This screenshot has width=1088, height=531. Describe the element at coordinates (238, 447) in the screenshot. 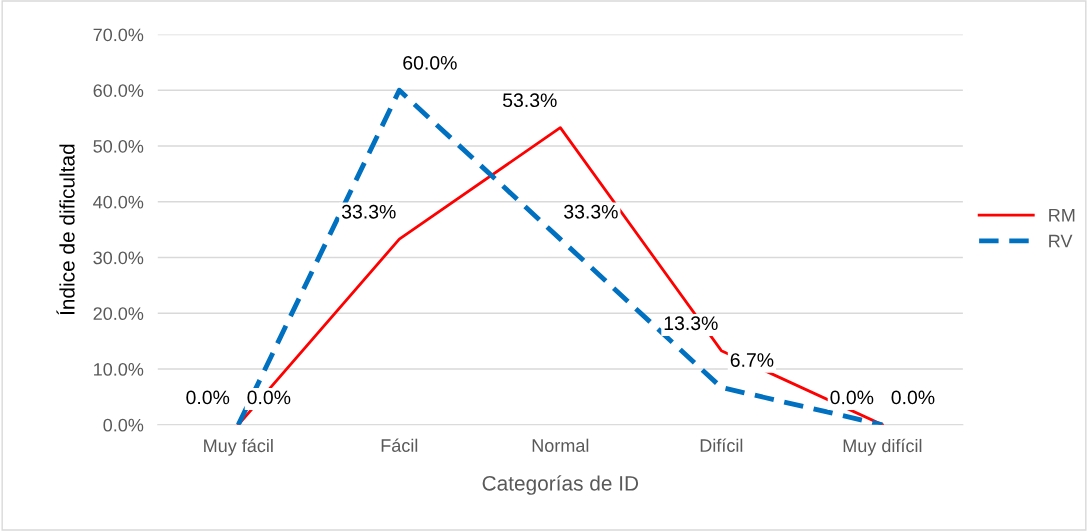

I see `x-tick-label: Muy fácil` at that location.